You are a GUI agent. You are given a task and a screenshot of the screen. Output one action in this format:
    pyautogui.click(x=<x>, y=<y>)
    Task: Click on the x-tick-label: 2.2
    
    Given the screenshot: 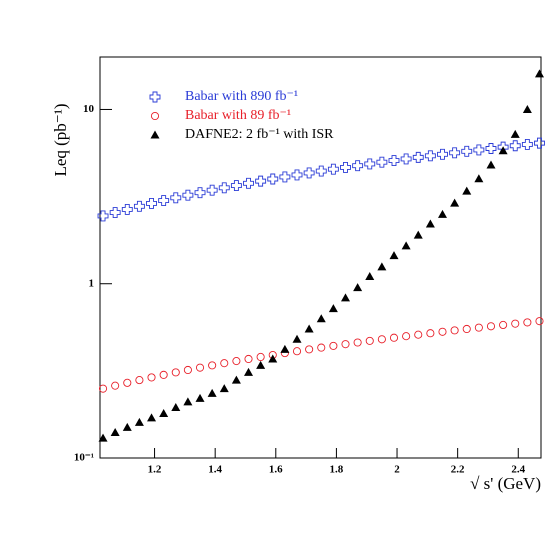 What is the action you would take?
    pyautogui.click(x=458, y=470)
    